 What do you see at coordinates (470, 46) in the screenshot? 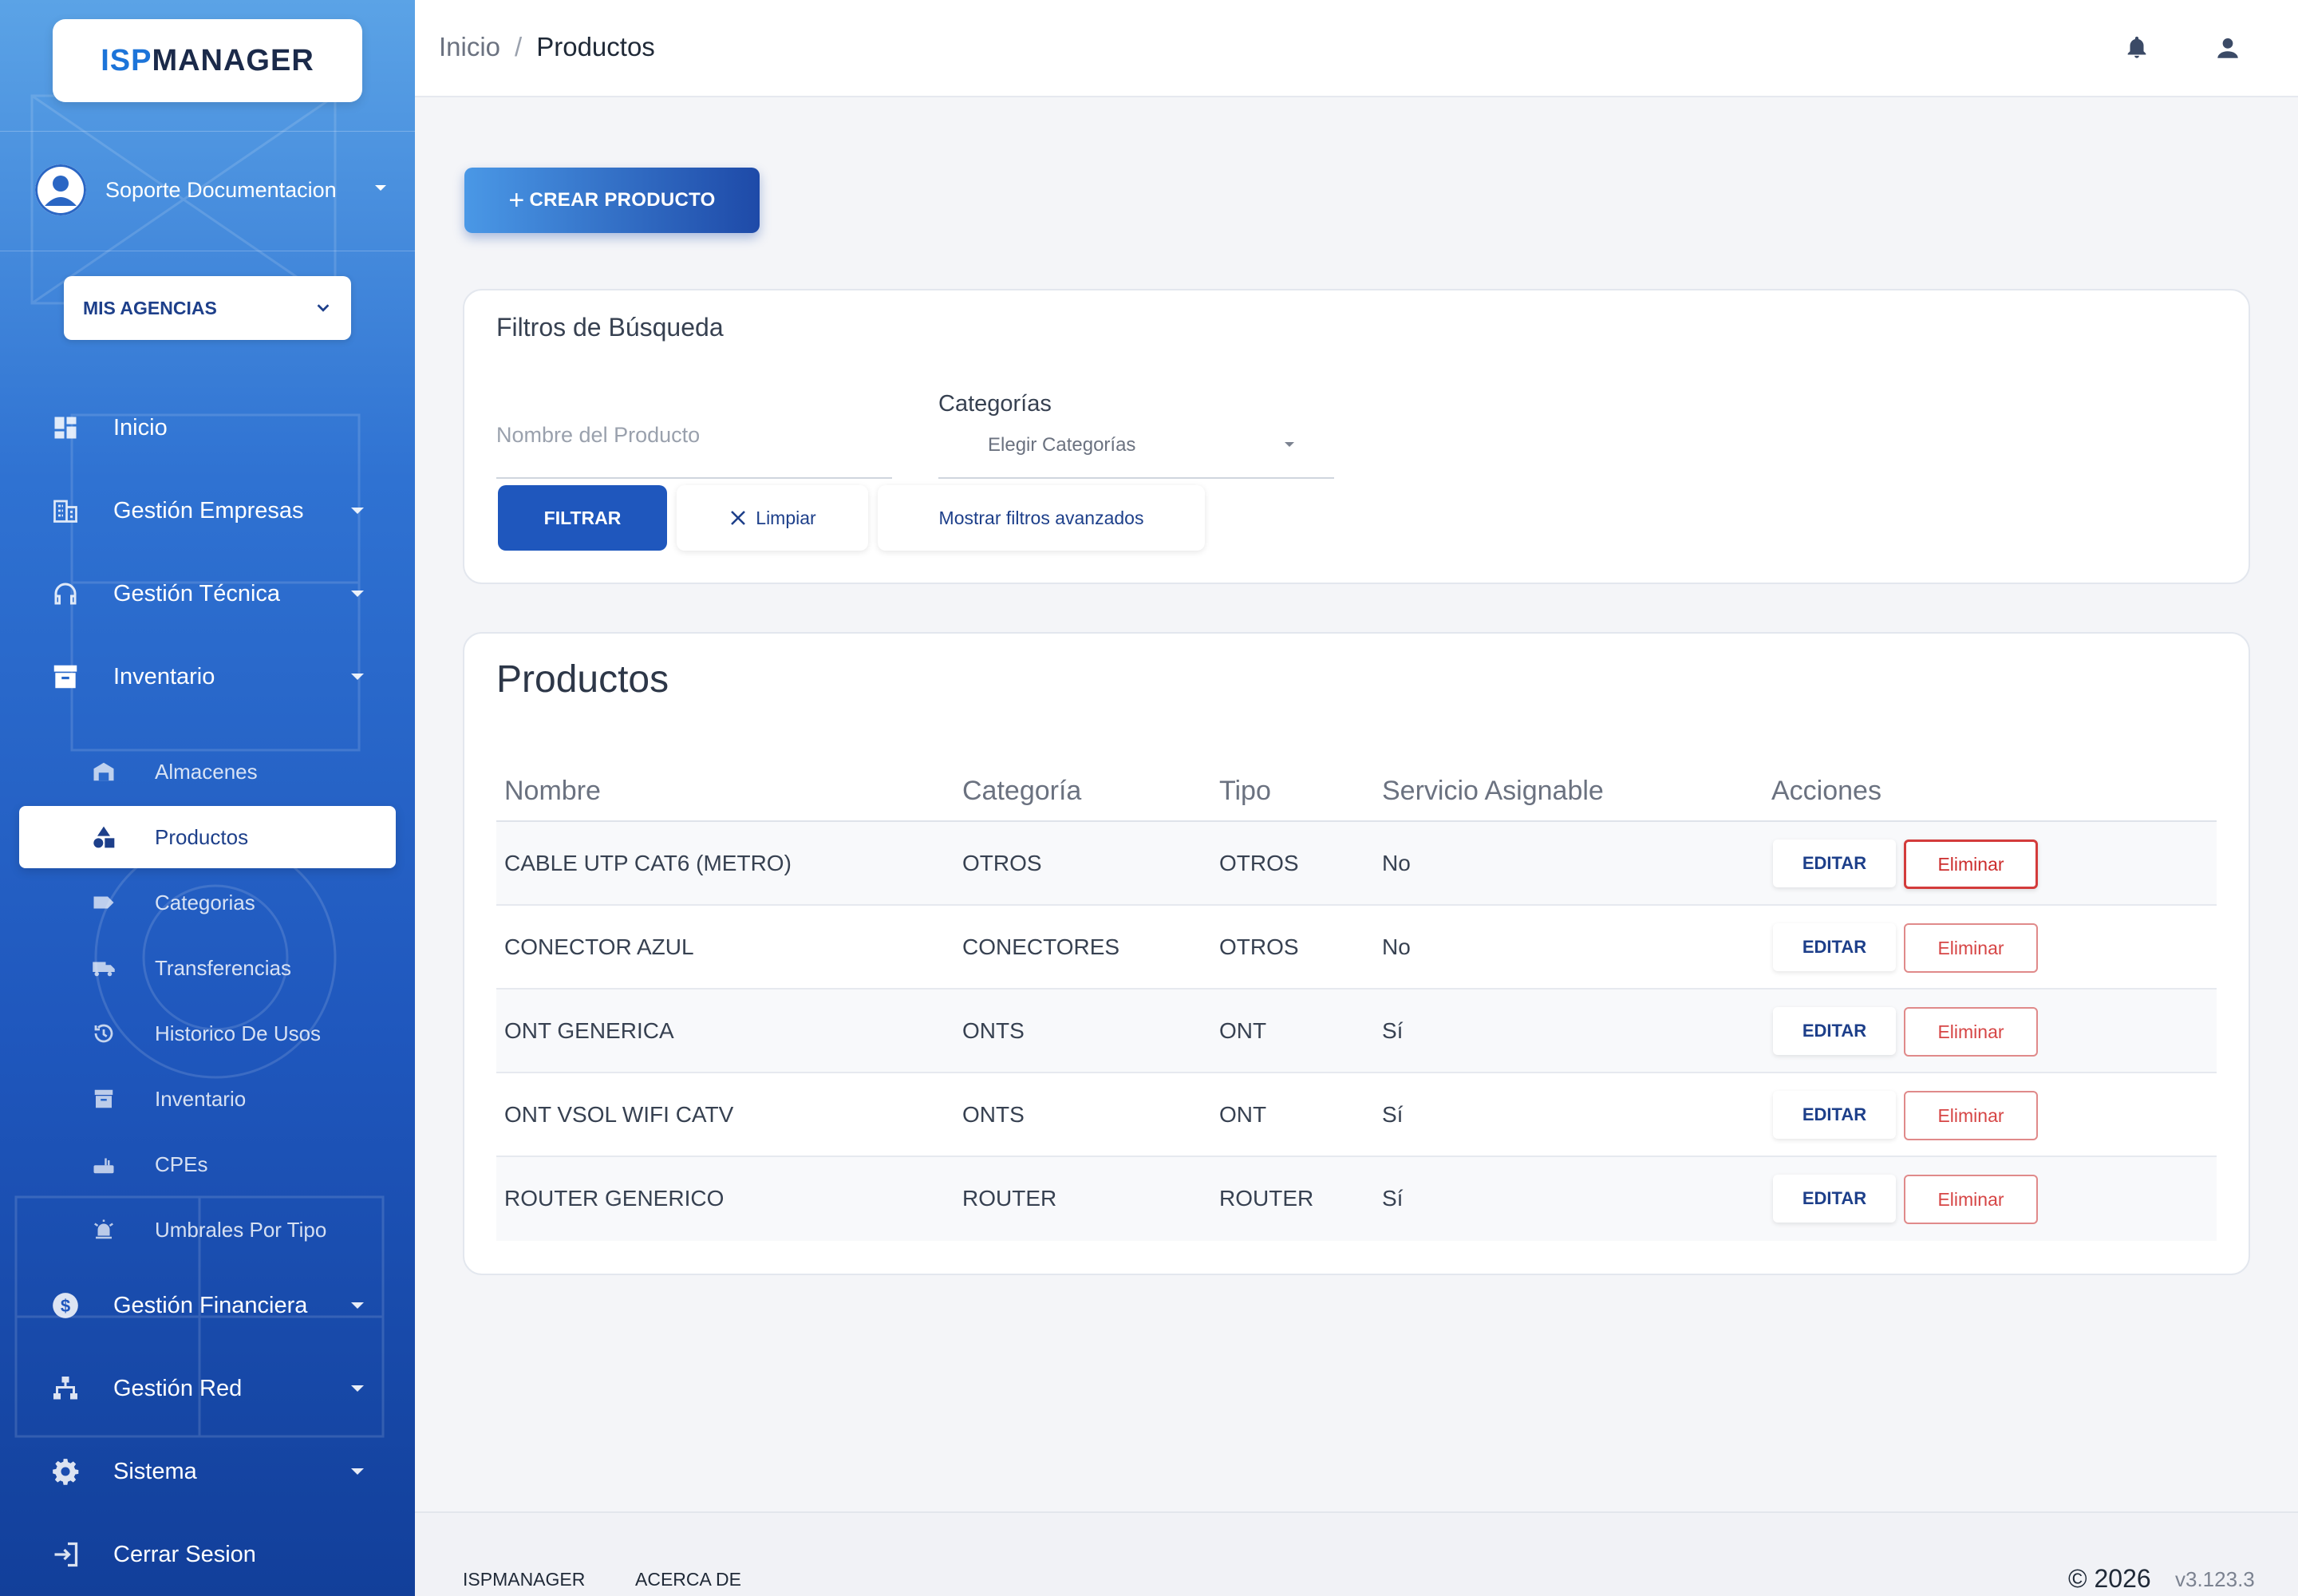
I see `breadcrumb-home: Inicio` at bounding box center [470, 46].